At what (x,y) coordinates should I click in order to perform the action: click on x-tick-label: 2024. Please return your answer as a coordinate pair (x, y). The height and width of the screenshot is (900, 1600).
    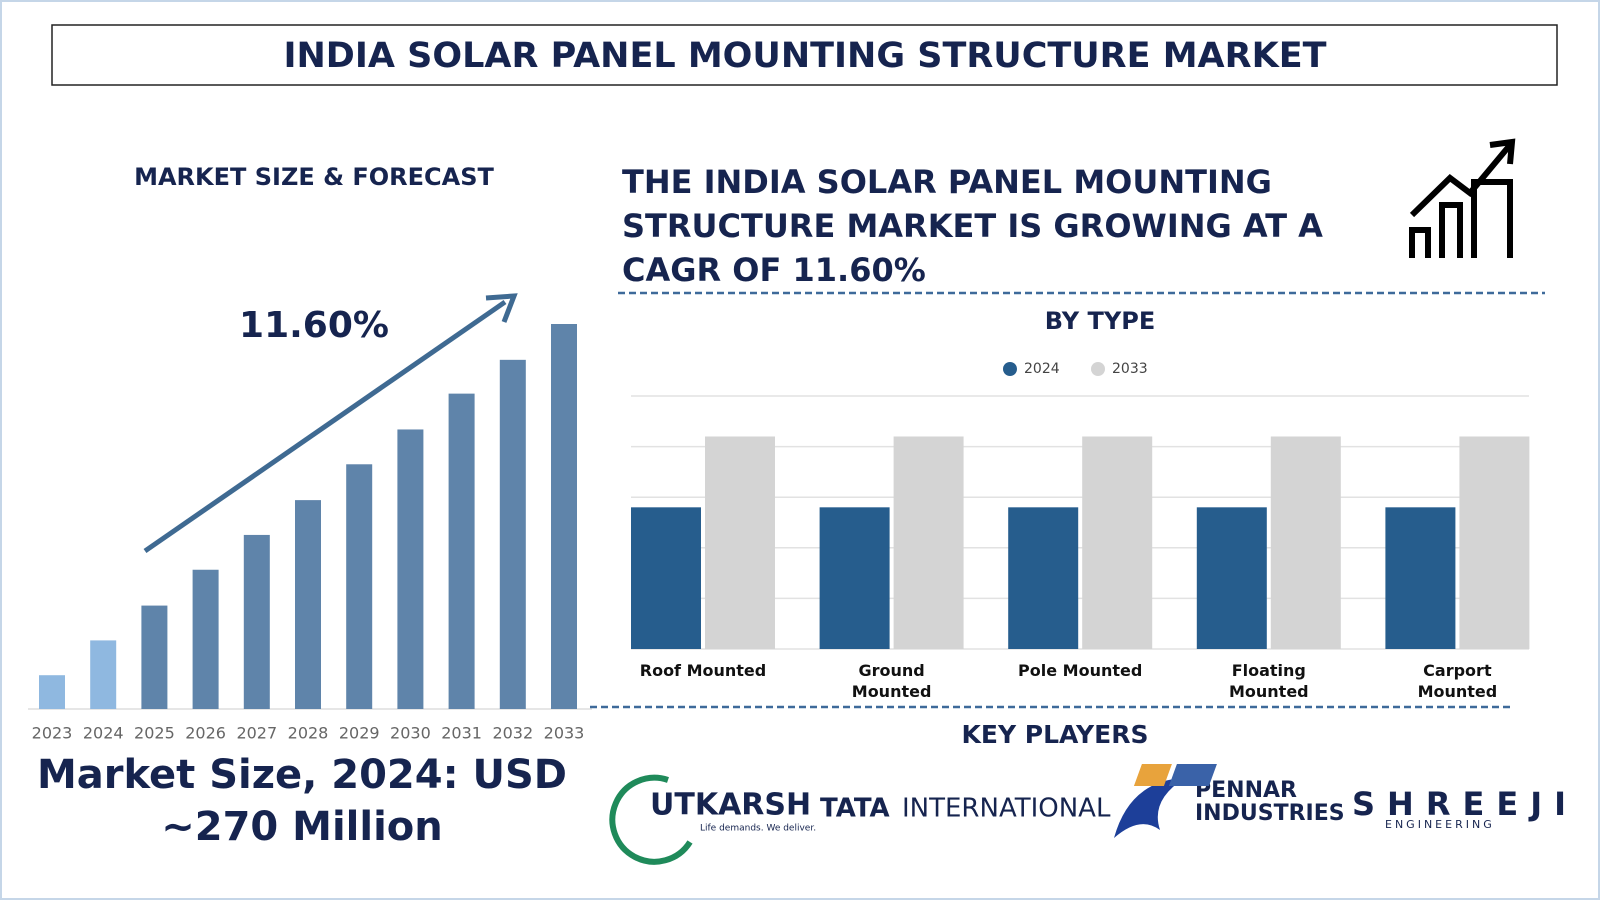
    Looking at the image, I should click on (103, 733).